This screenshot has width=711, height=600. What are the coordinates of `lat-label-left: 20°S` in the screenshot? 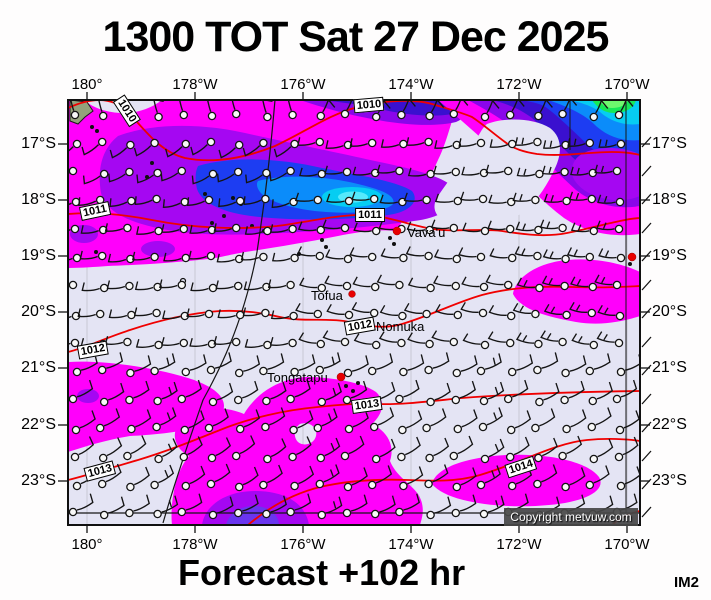 It's located at (38, 311).